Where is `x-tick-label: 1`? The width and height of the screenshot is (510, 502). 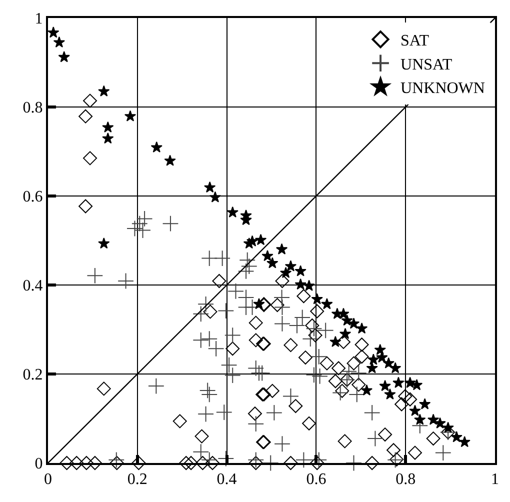 x-tick-label: 1 is located at coordinates (495, 479).